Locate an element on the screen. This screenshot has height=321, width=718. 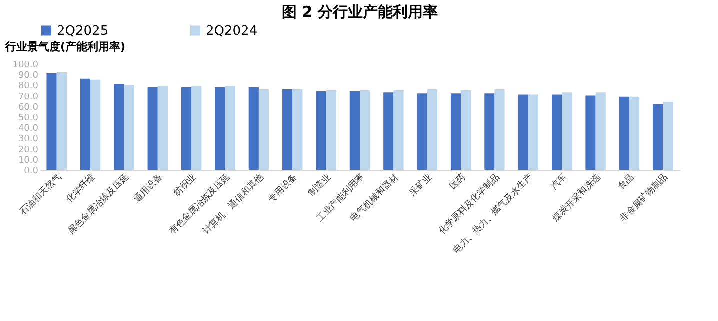
y-tick-label: 60.0 is located at coordinates (28, 107).